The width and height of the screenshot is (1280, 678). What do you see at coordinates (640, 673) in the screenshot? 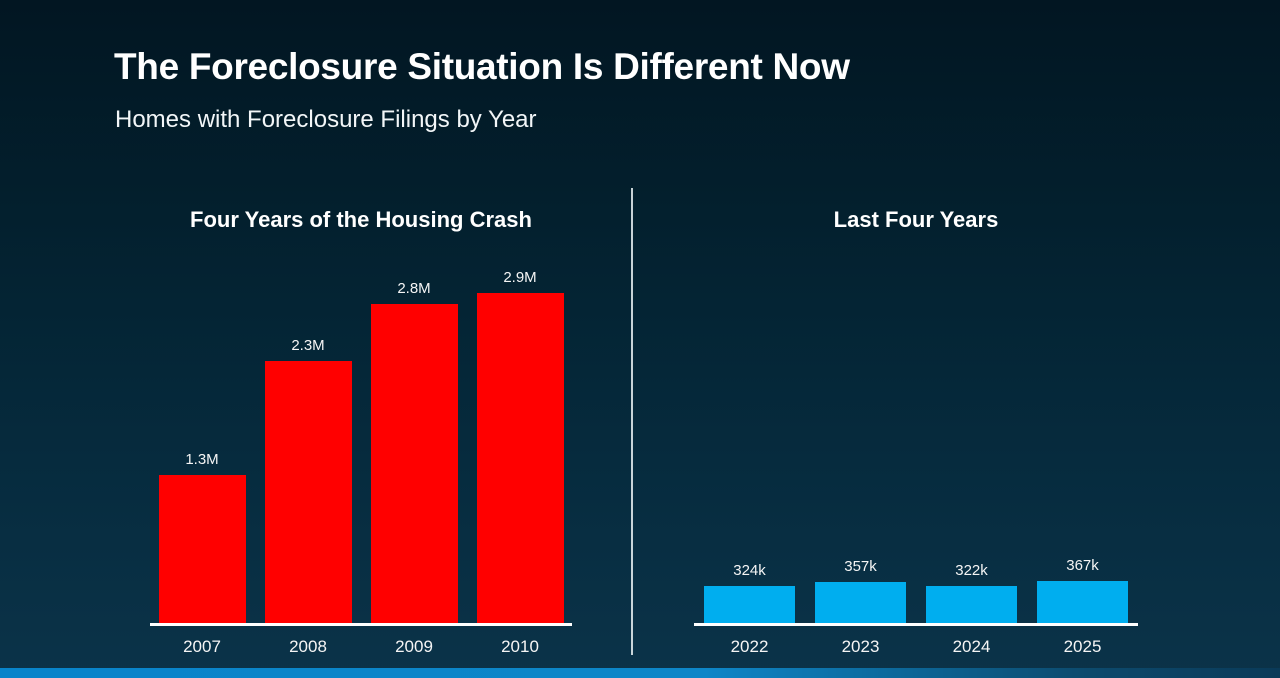
I see `footer-stripe` at bounding box center [640, 673].